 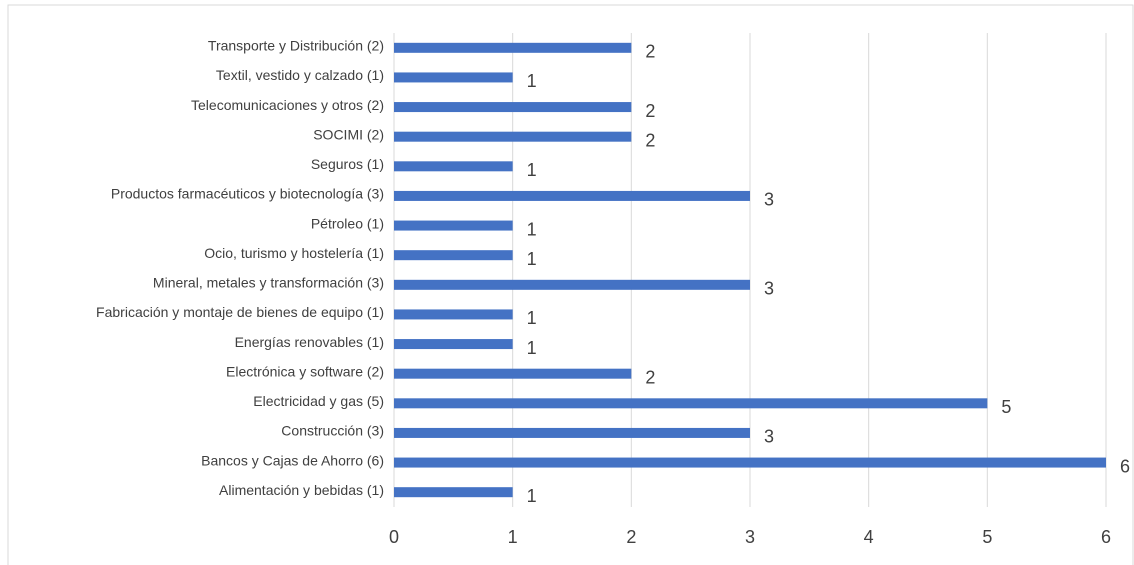 I want to click on y-tick-label: Alimentación y bebidas (1), so click(x=301, y=490).